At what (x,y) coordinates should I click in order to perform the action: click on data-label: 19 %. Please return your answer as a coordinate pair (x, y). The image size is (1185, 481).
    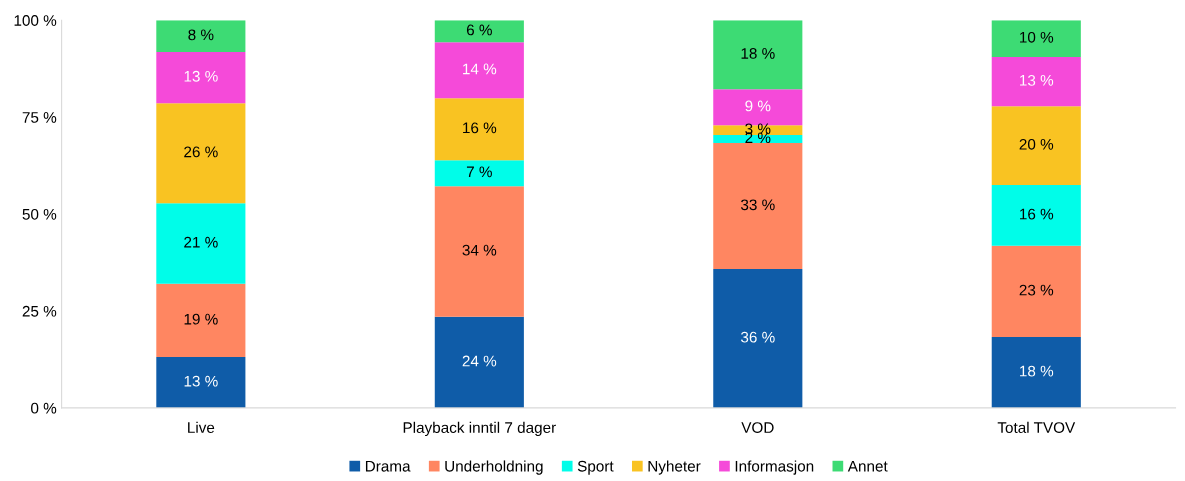
    Looking at the image, I should click on (201, 319).